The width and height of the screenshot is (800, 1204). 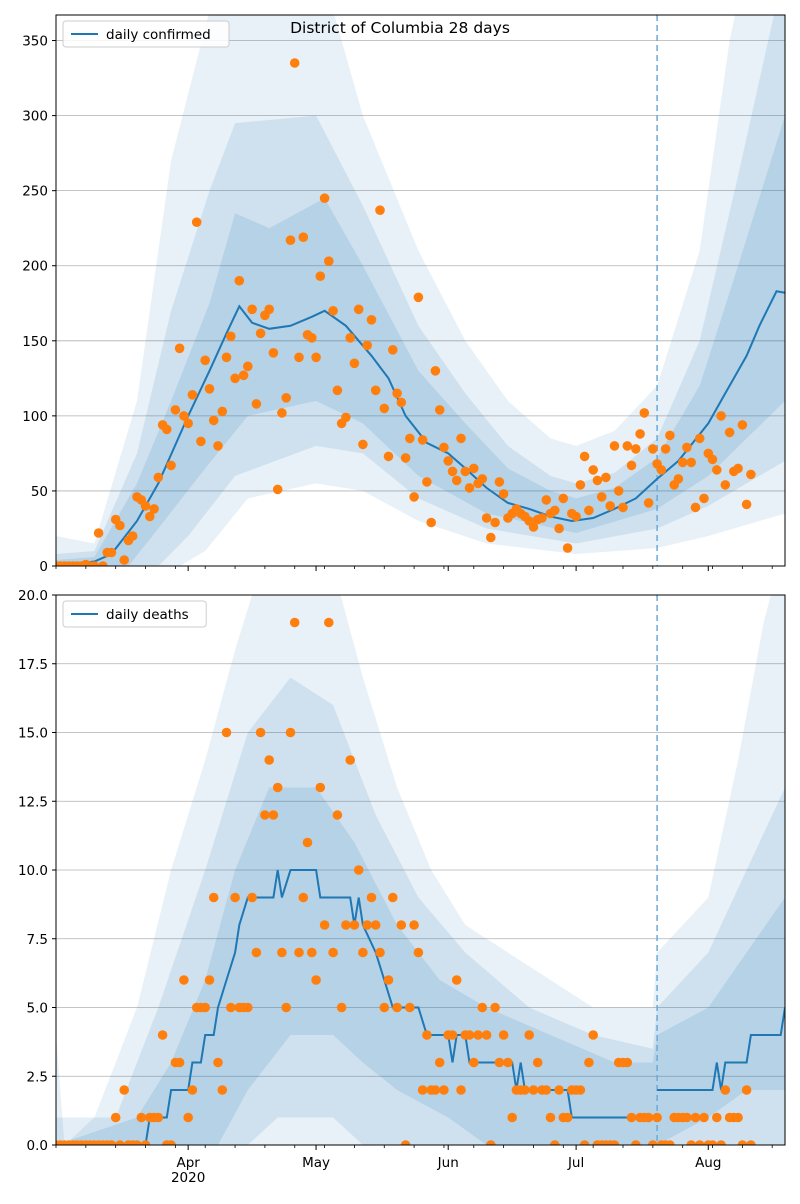 What do you see at coordinates (316, 1163) in the screenshot?
I see `x-tick-label: May` at bounding box center [316, 1163].